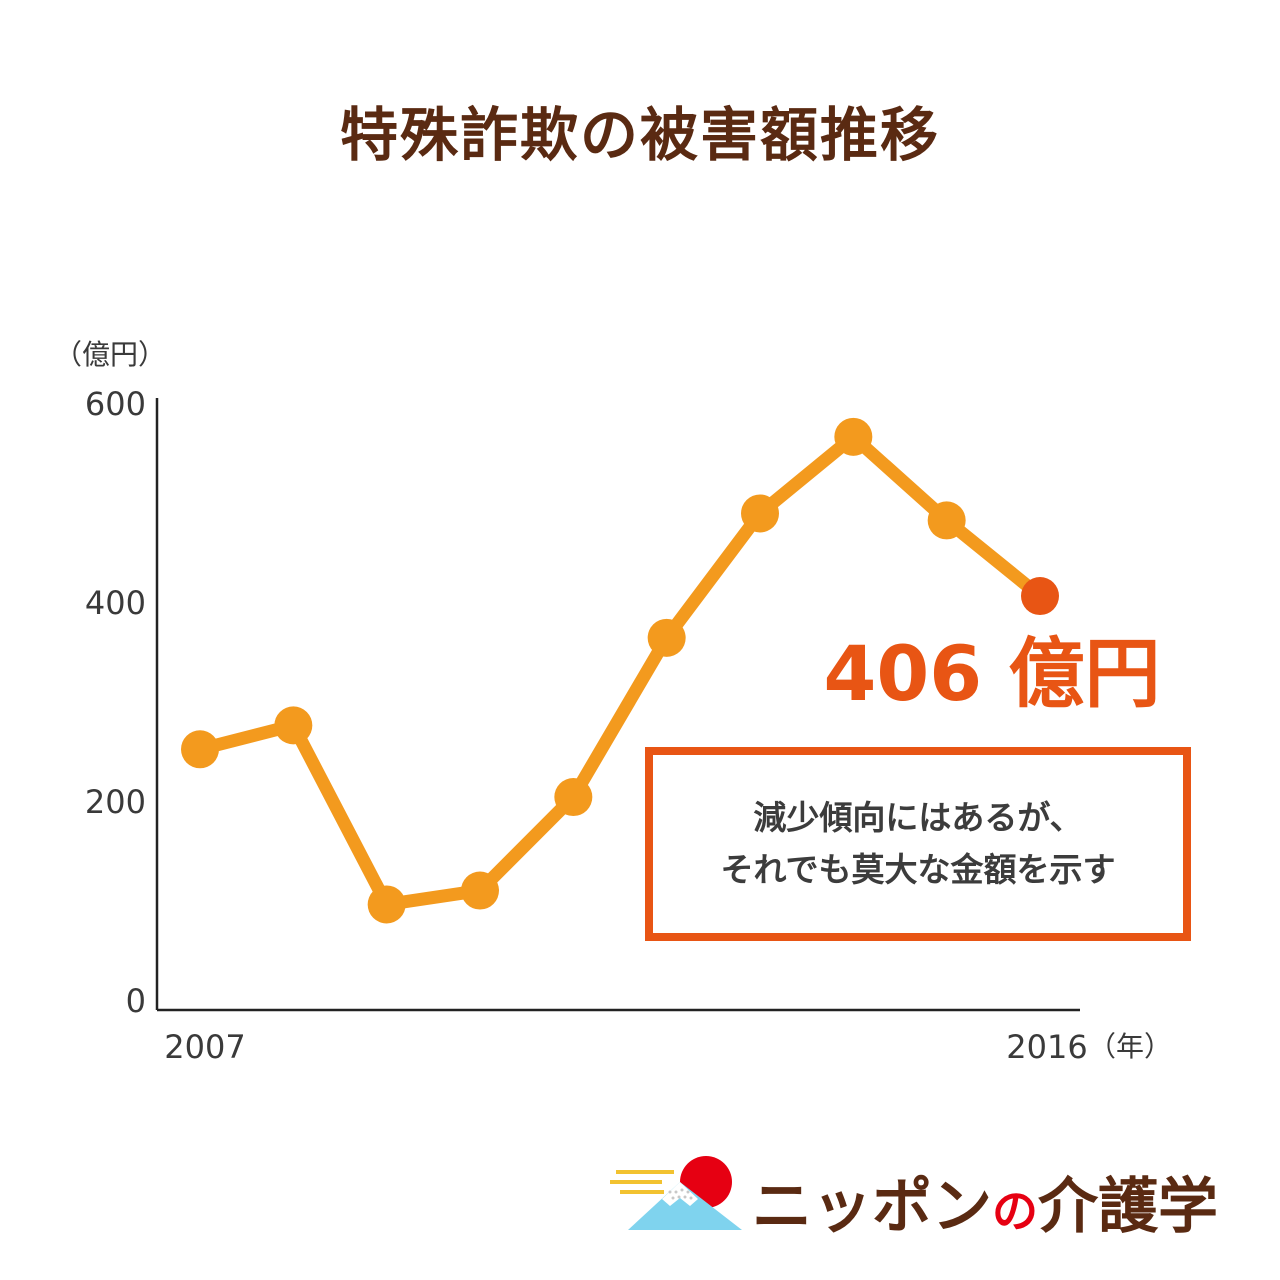  What do you see at coordinates (110, 354) in the screenshot?
I see `y-axis-unit-label: （億円）` at bounding box center [110, 354].